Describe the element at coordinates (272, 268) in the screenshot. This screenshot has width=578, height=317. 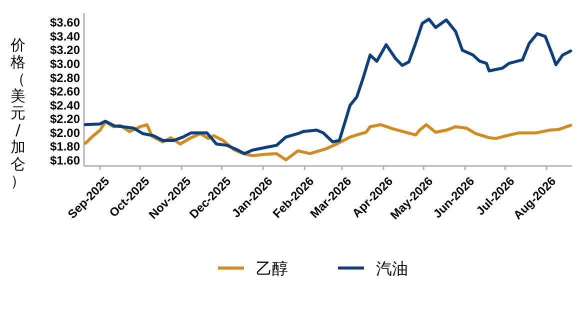
I see `legend-label: 乙醇` at that location.